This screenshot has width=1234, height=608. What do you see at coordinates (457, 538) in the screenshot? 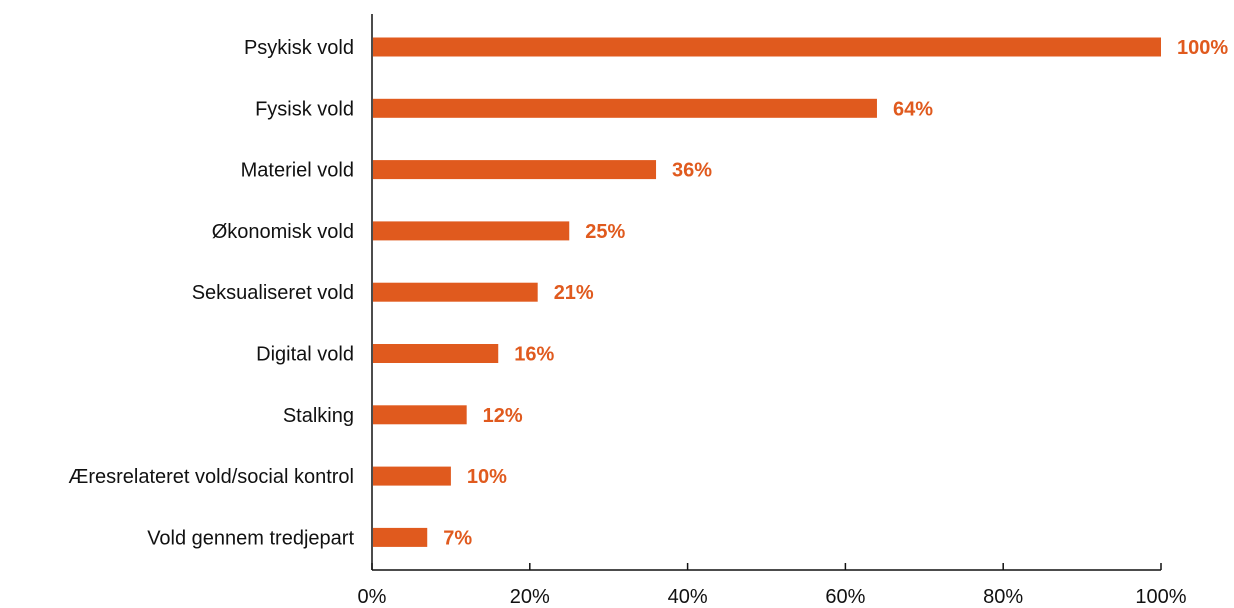
I see `value-label: 7%` at bounding box center [457, 538].